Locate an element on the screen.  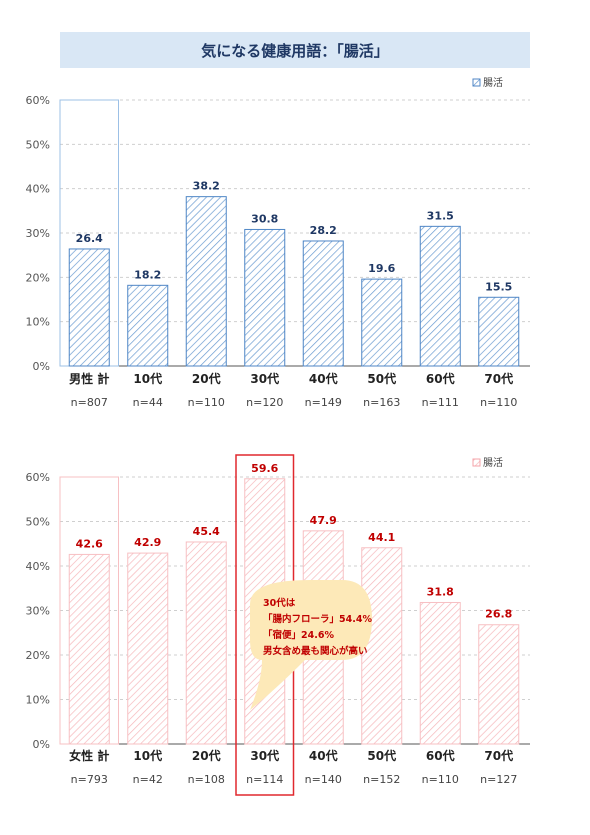
c1-category-label: 50代 is located at coordinates (381, 378).